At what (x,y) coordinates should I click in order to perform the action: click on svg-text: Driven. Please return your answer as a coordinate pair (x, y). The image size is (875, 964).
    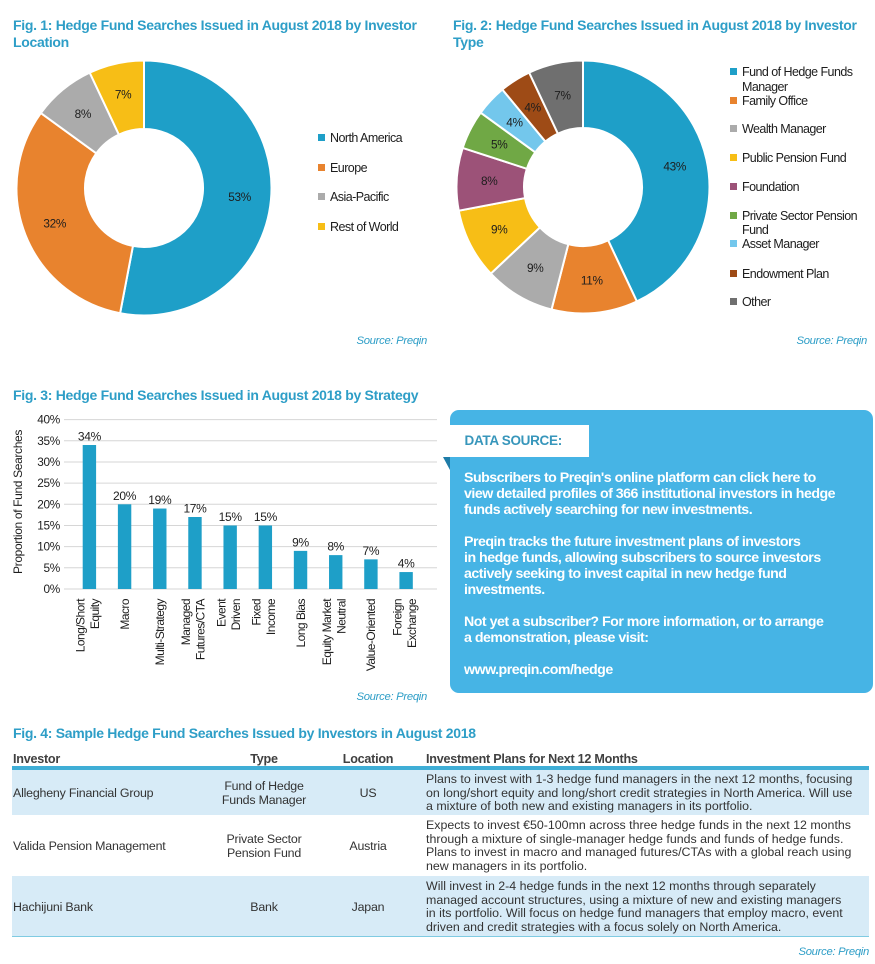
    Looking at the image, I should click on (236, 614).